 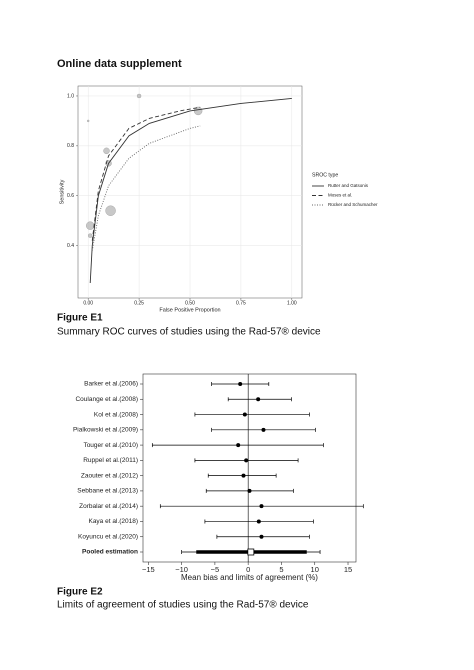 I want to click on page-title: Online data supplement, so click(x=119, y=64).